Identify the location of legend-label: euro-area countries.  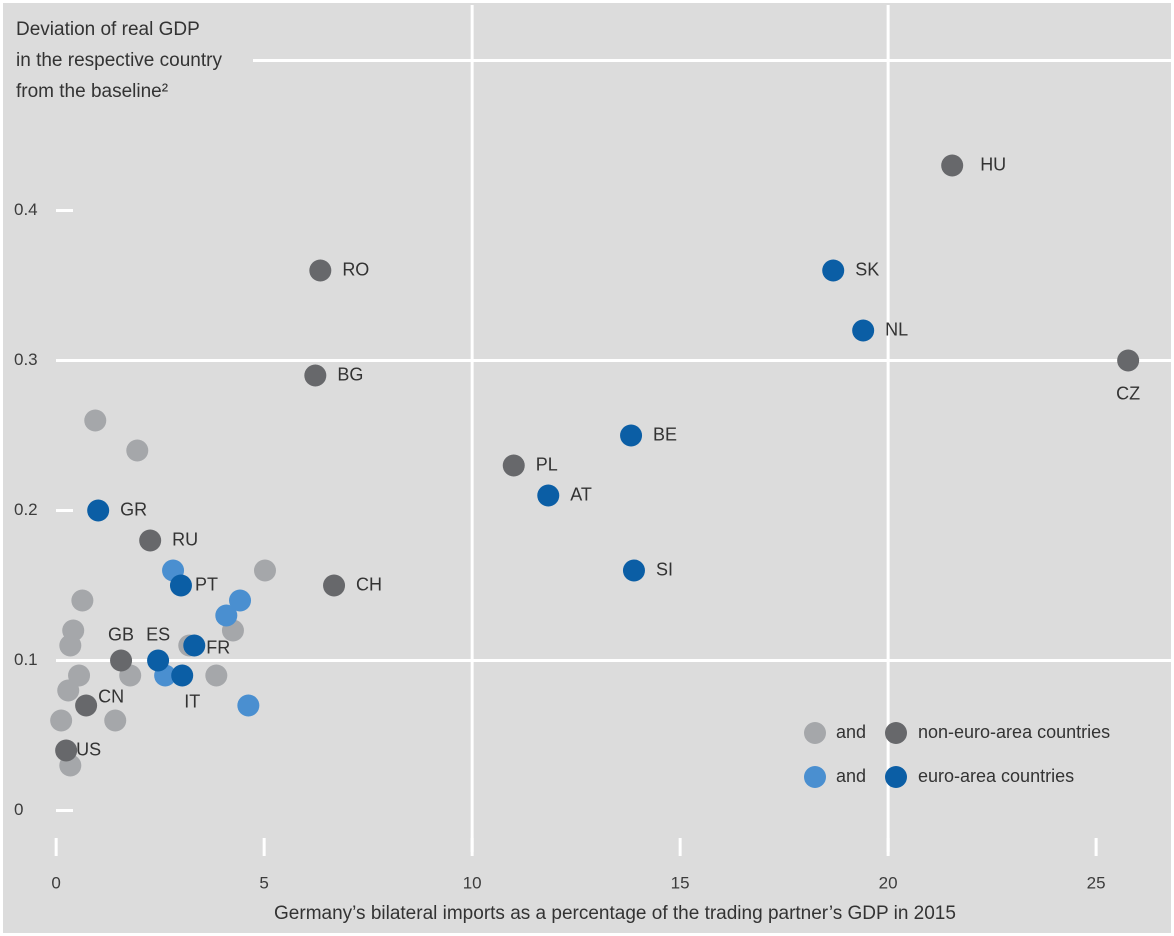
(996, 776).